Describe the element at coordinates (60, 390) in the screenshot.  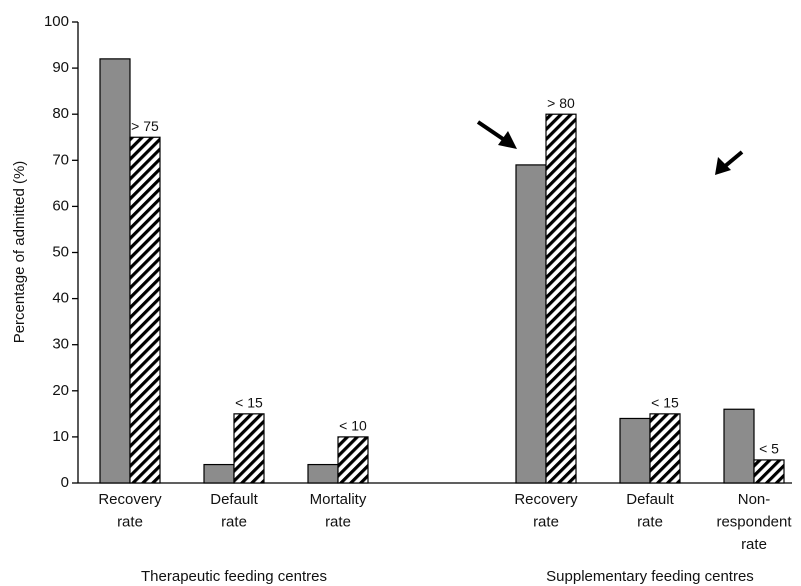
I see `y-tick-label: 20` at that location.